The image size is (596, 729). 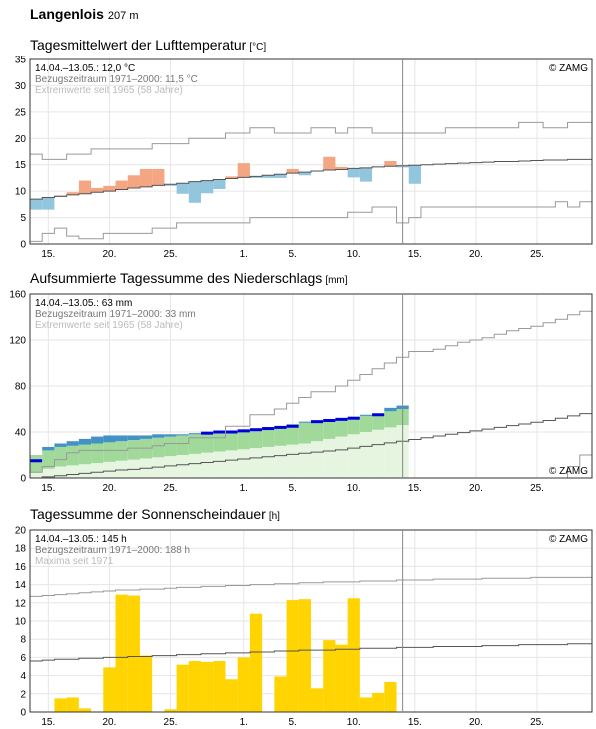 What do you see at coordinates (476, 488) in the screenshot?
I see `x-tick-label: 20.` at bounding box center [476, 488].